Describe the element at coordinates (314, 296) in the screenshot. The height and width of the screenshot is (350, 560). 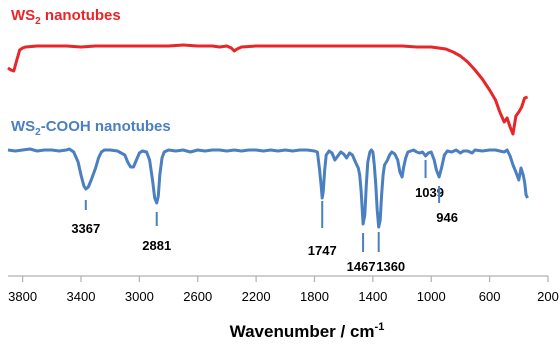
I see `x-tick-label: 1800` at that location.